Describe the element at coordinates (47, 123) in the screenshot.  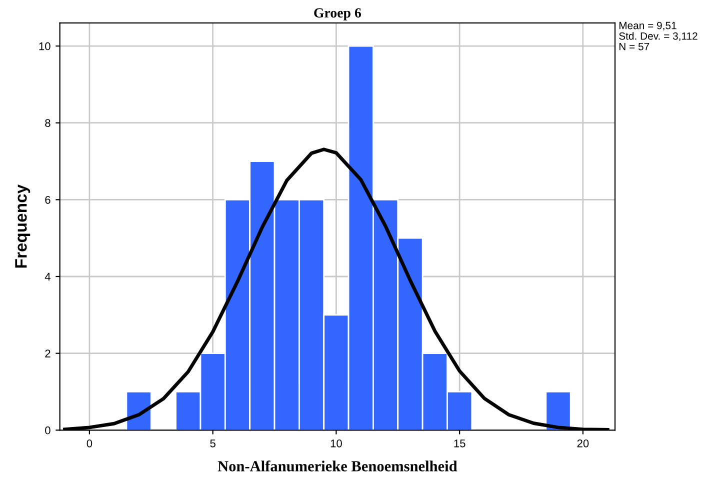
I see `y-tick-label: 8` at that location.